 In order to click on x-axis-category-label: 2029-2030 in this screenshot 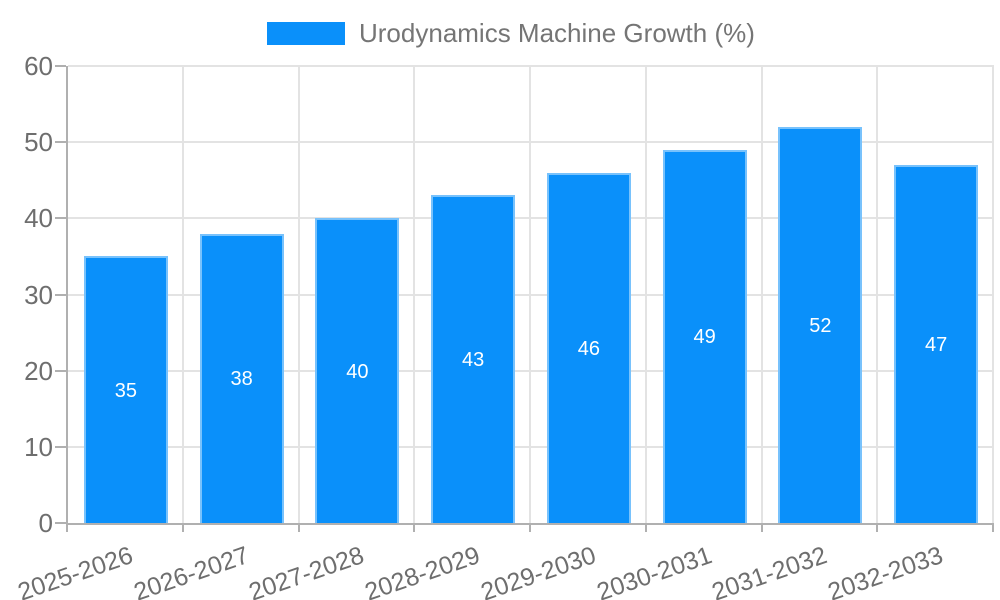, I will do `click(538, 570)`.